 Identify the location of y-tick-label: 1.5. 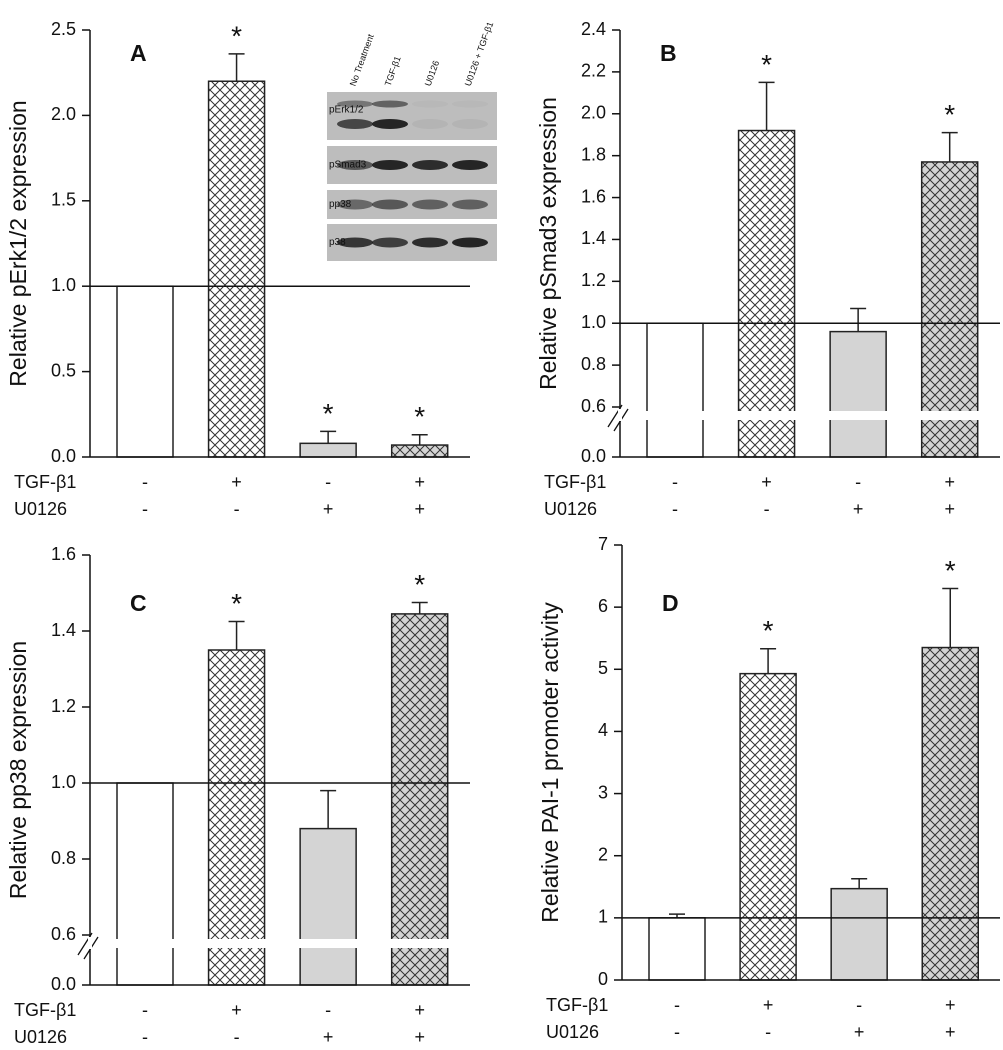
(63, 200).